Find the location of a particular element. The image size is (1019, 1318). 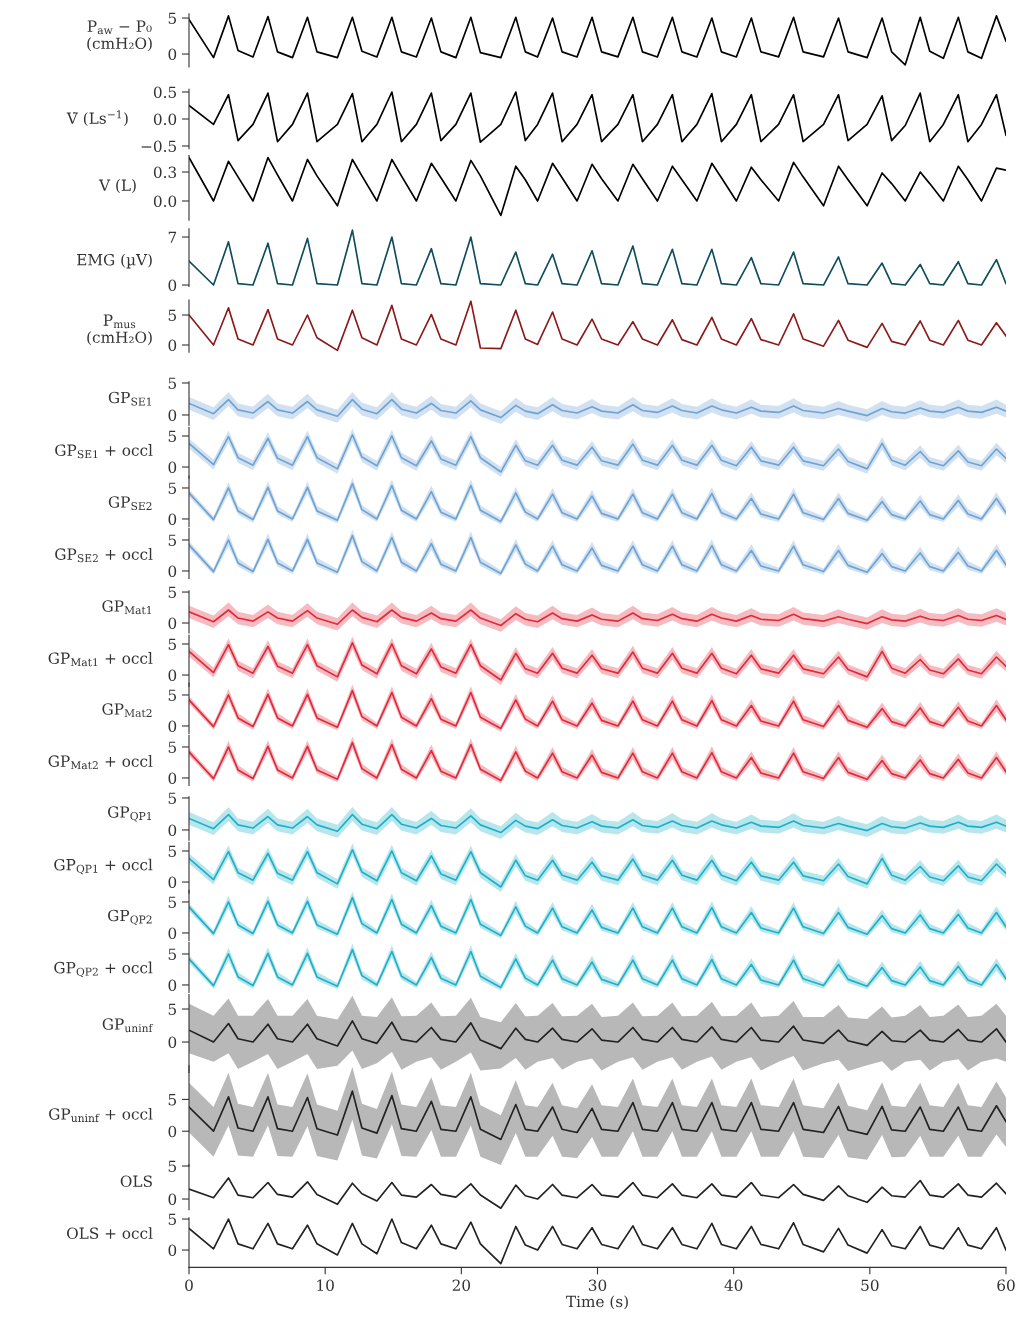

y-axis-title: GP$_{uninf}$ is located at coordinates (128, 1025).